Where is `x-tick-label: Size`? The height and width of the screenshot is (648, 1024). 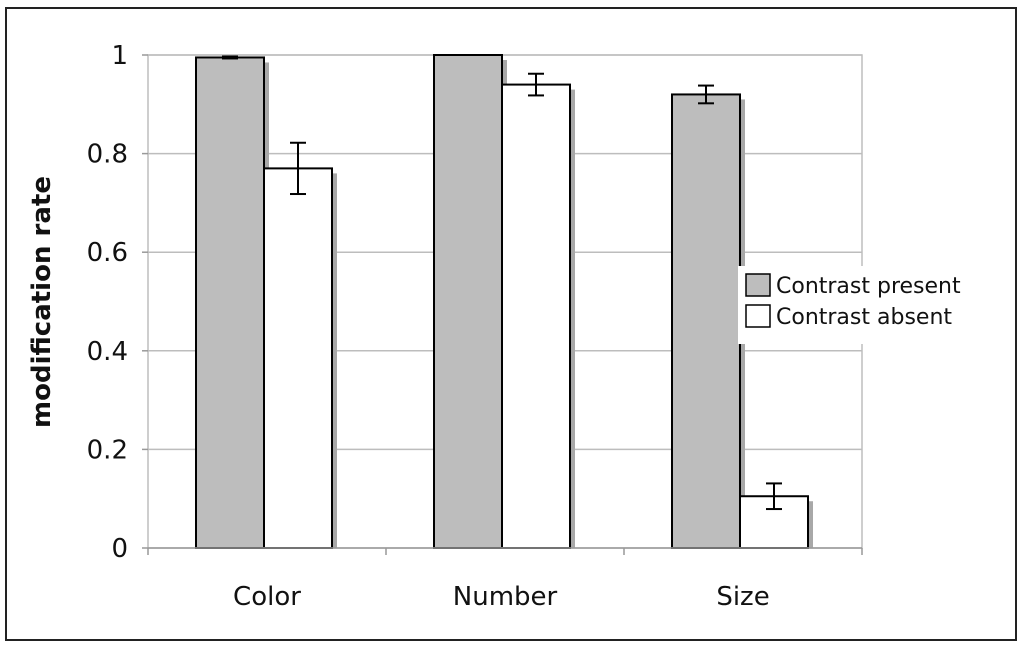 x-tick-label: Size is located at coordinates (742, 597).